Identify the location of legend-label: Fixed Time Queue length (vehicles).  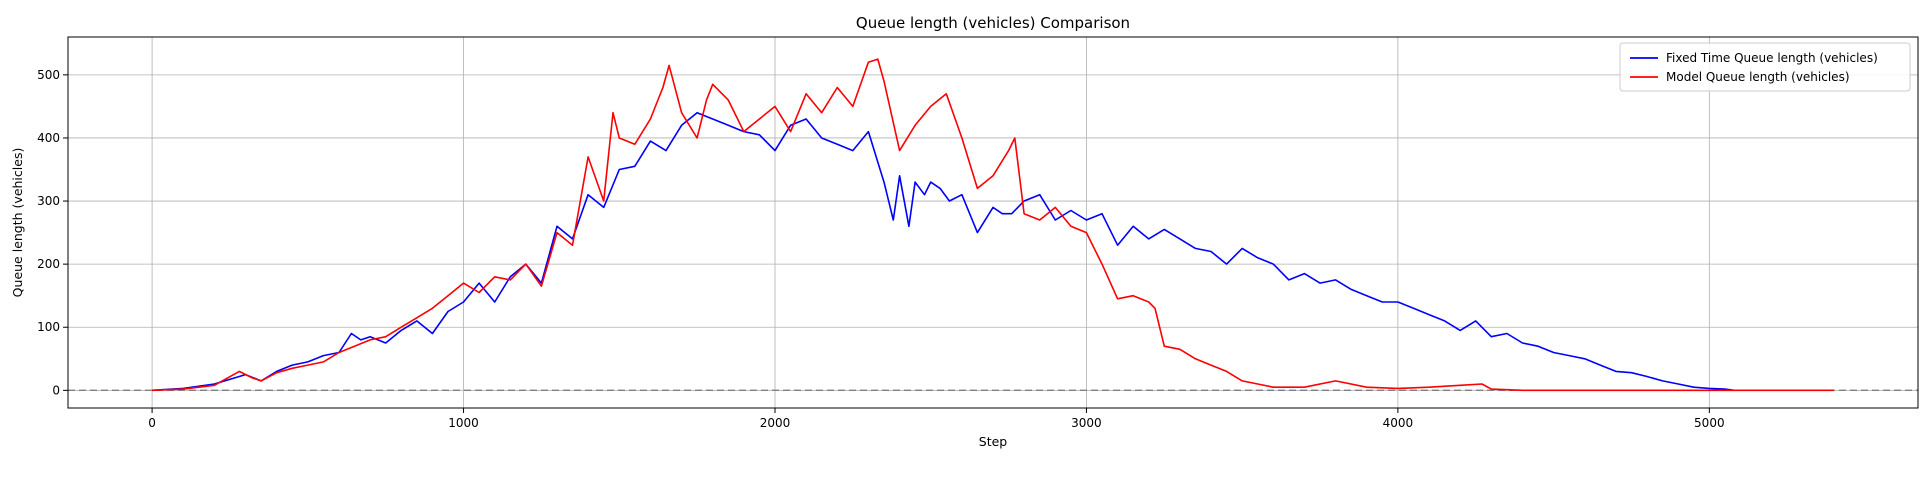
(1772, 58).